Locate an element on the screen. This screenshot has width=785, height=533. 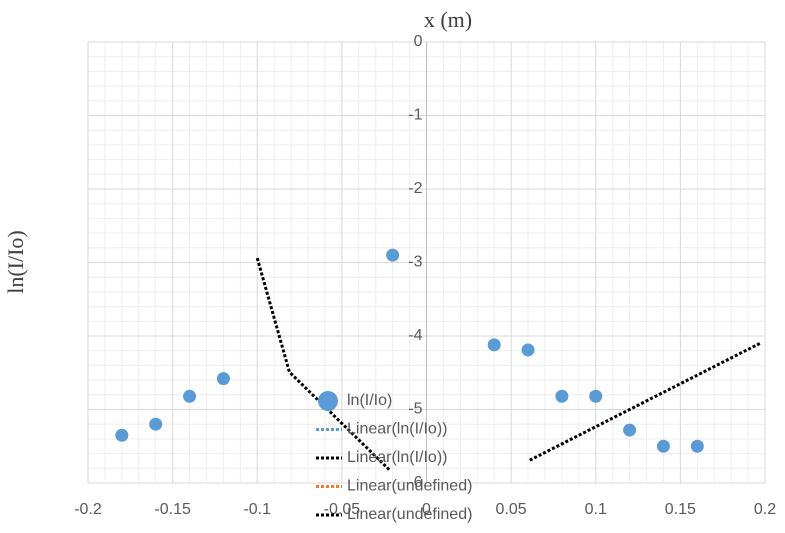
legend-marker is located at coordinates (328, 401).